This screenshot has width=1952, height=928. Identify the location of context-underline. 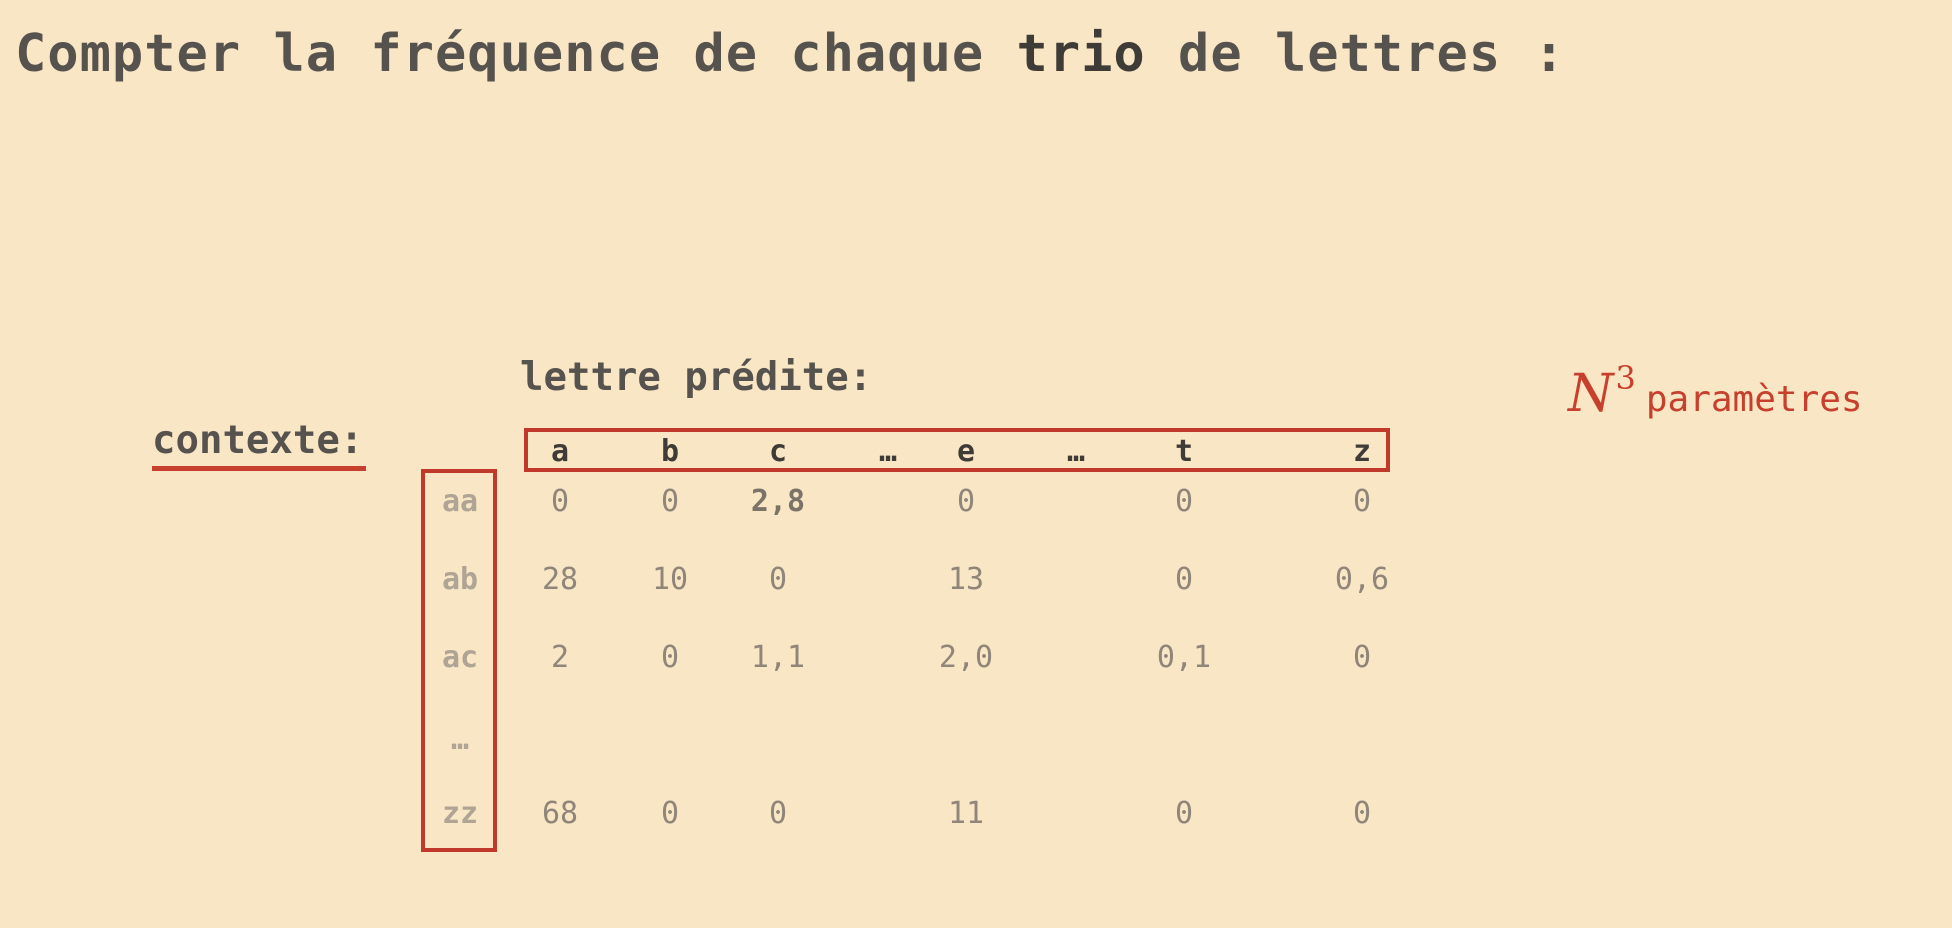
(259, 468).